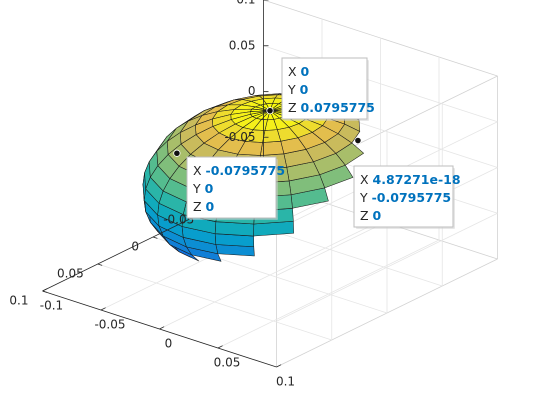 Image resolution: width=540 pixels, height=405 pixels. Describe the element at coordinates (245, 3) in the screenshot. I see `z-tick-label: 0.1` at that location.